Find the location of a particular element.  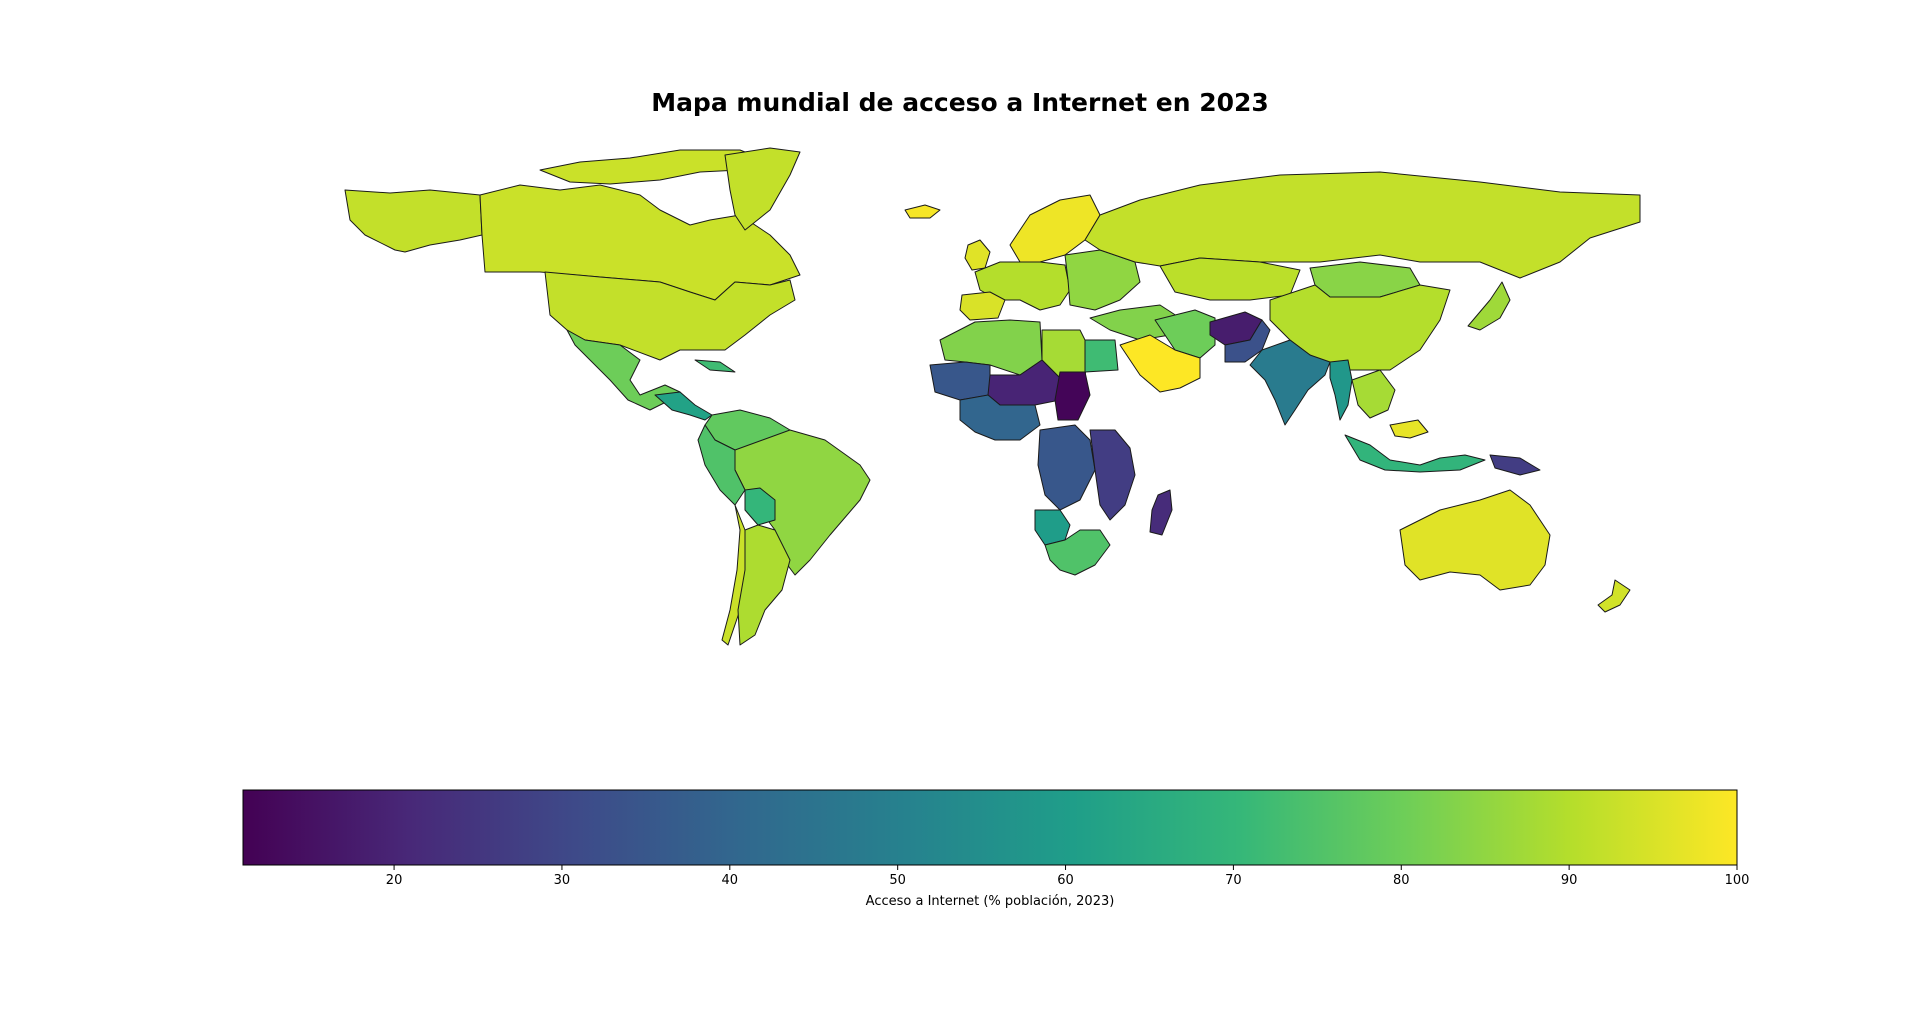

region-malaysia is located at coordinates (1409, 429).